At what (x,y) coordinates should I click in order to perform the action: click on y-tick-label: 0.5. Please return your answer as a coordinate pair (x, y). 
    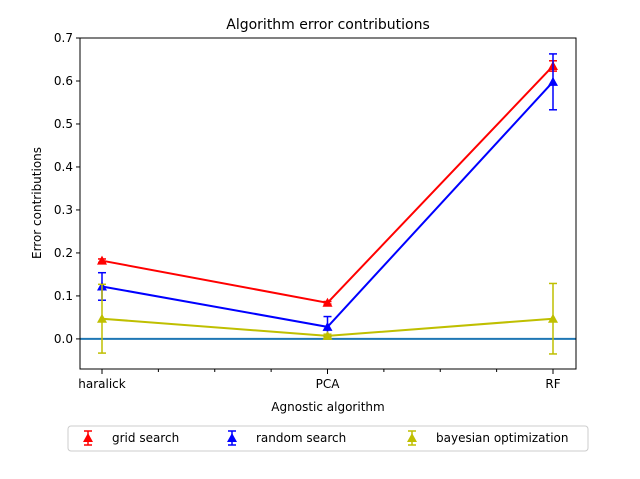
    Looking at the image, I should click on (63, 124).